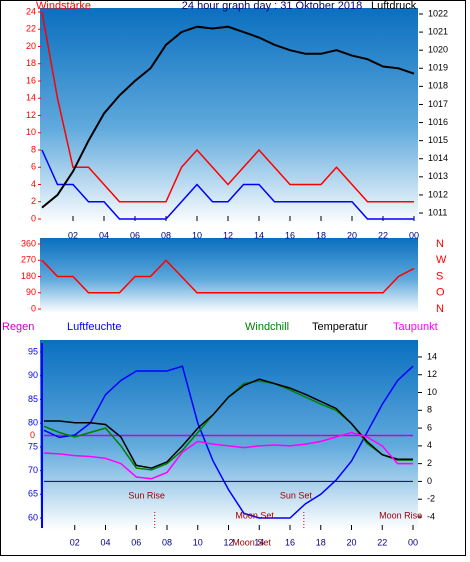  What do you see at coordinates (438, 31) in the screenshot?
I see `y2-tick-label: 1021` at bounding box center [438, 31].